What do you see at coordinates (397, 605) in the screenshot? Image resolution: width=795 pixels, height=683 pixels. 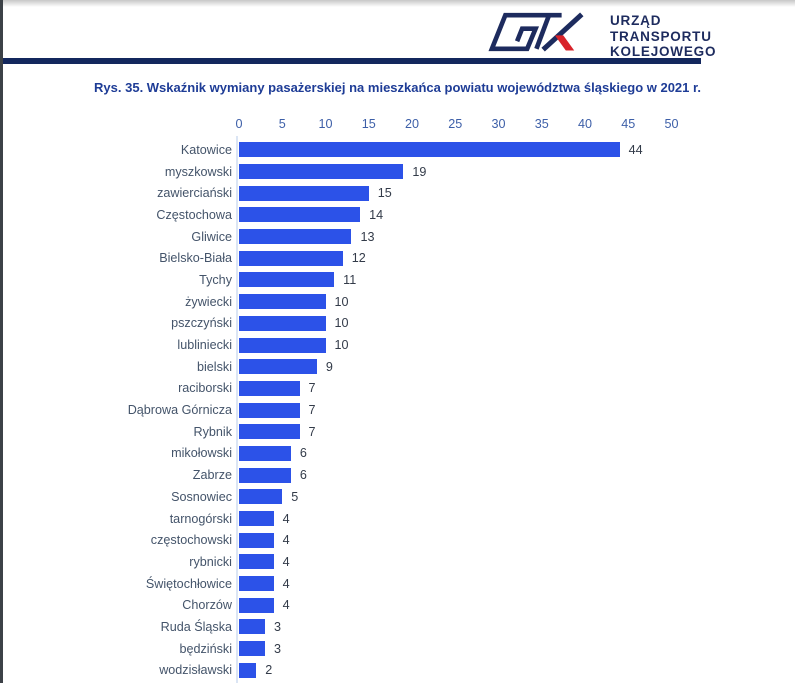 I see `bar-row: Chorzów 4` at bounding box center [397, 605].